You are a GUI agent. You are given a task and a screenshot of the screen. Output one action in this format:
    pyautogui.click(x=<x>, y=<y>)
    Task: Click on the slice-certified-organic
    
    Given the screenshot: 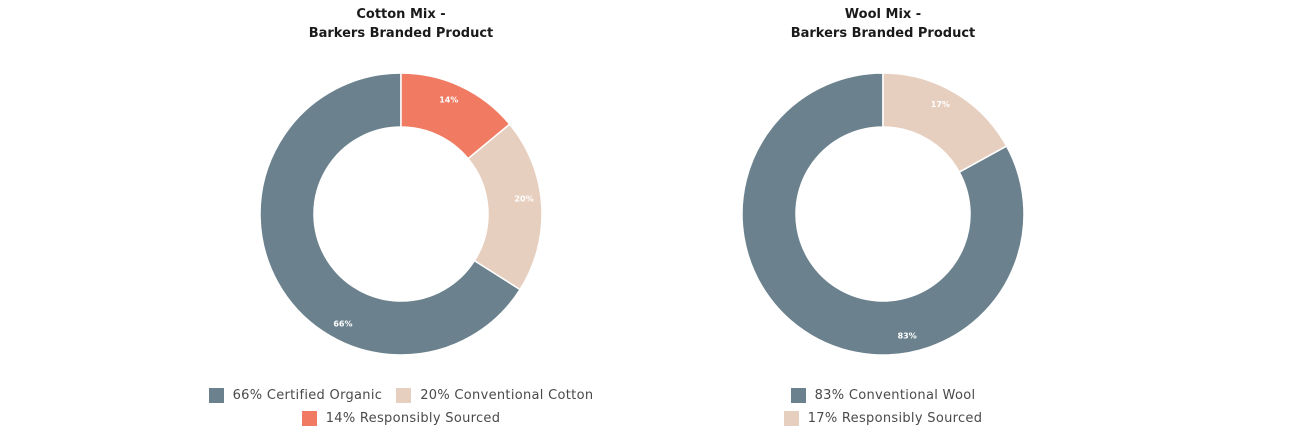 What is the action you would take?
    pyautogui.click(x=390, y=214)
    